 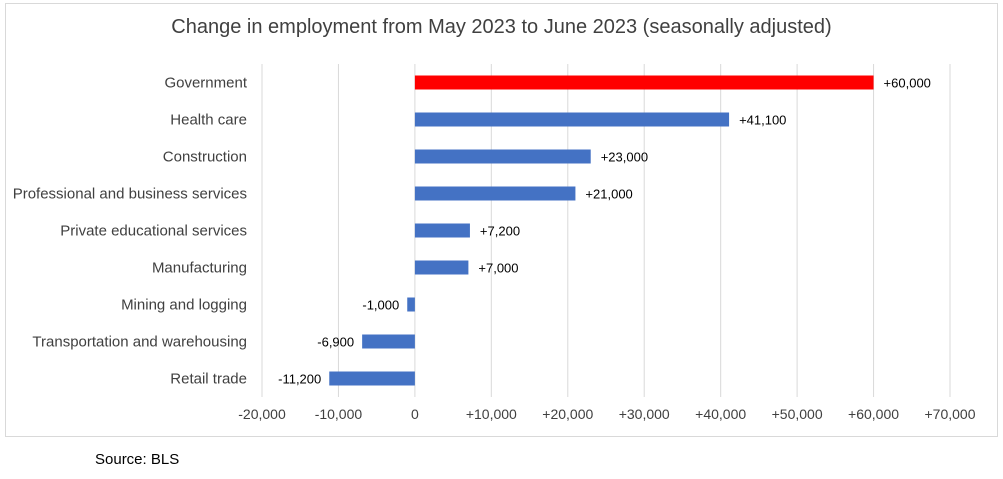 I want to click on x-tick-label: +50,000, so click(x=797, y=414).